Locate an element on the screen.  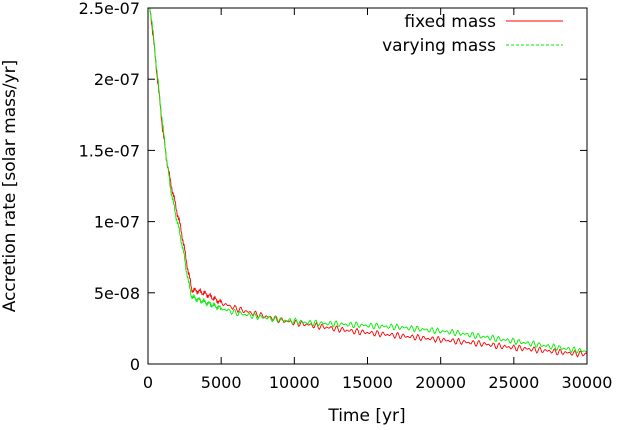
y-tick-label: 0 is located at coordinates (135, 364).